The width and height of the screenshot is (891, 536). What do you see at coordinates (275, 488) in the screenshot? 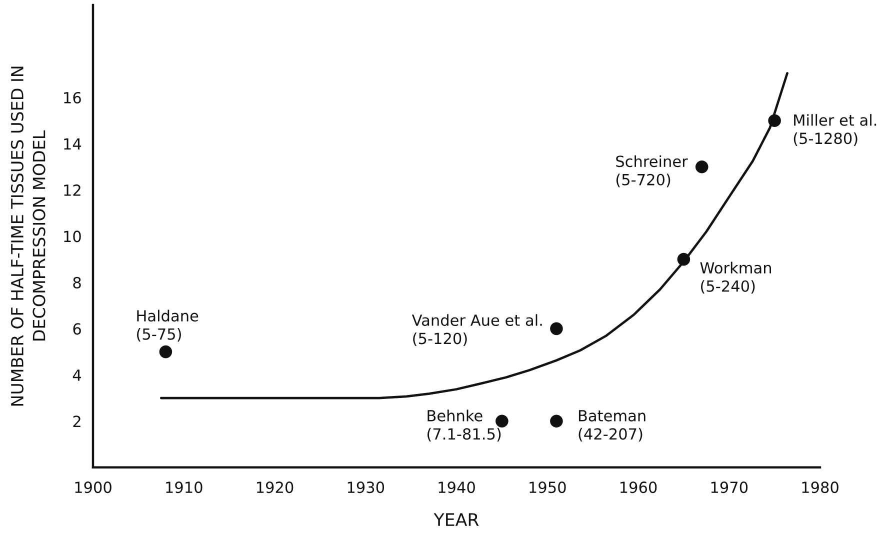
I see `x-tick-label: 1920` at bounding box center [275, 488].